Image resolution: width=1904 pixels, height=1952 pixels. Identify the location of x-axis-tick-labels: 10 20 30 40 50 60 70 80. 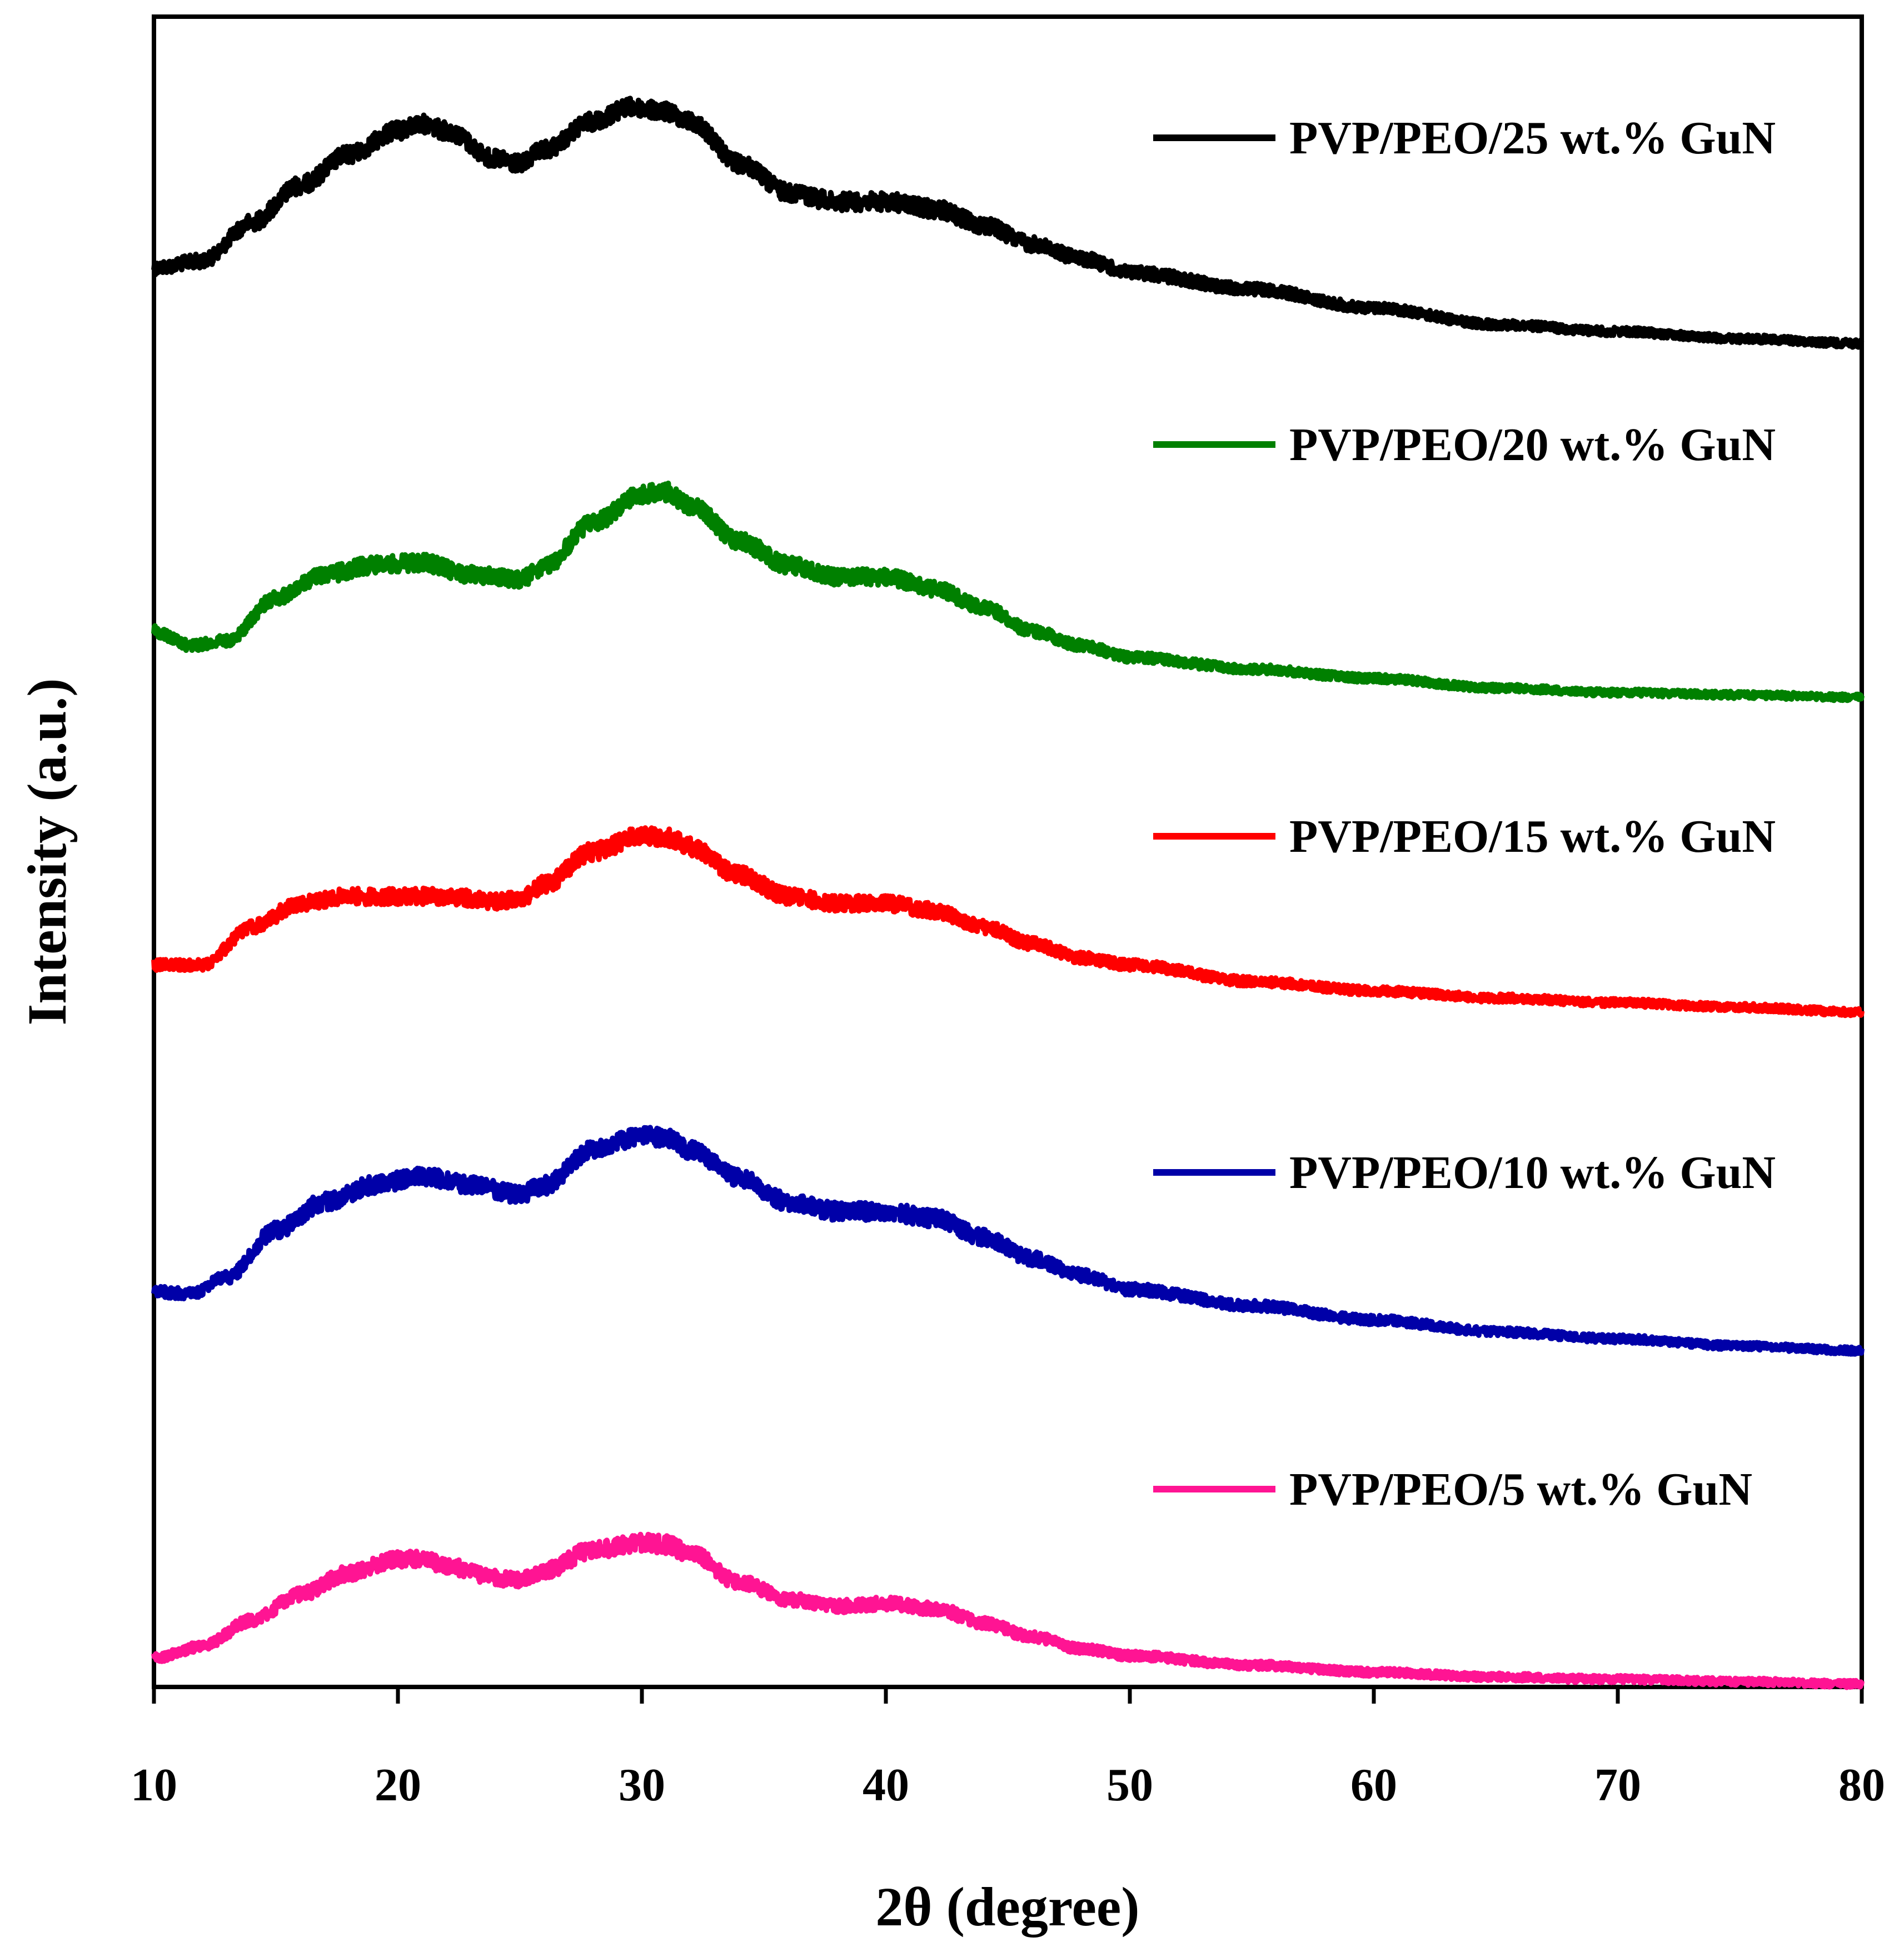
(1008, 1785).